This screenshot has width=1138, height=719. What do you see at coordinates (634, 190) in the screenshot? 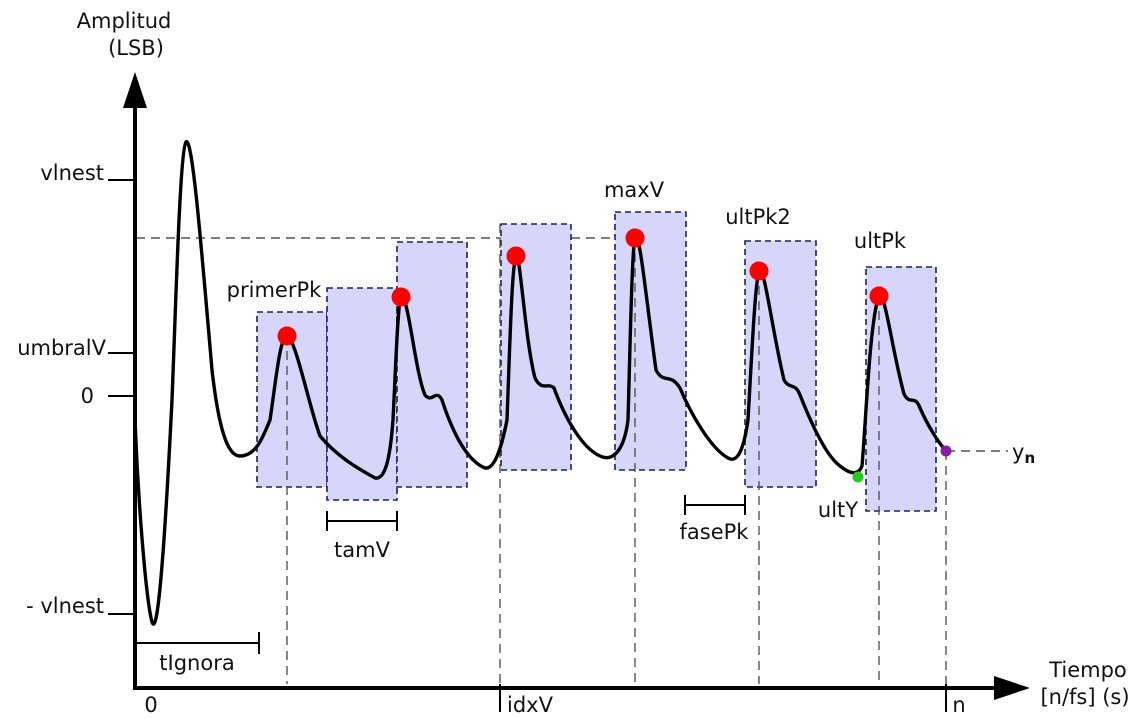
I see `label-max-v: maxV` at bounding box center [634, 190].